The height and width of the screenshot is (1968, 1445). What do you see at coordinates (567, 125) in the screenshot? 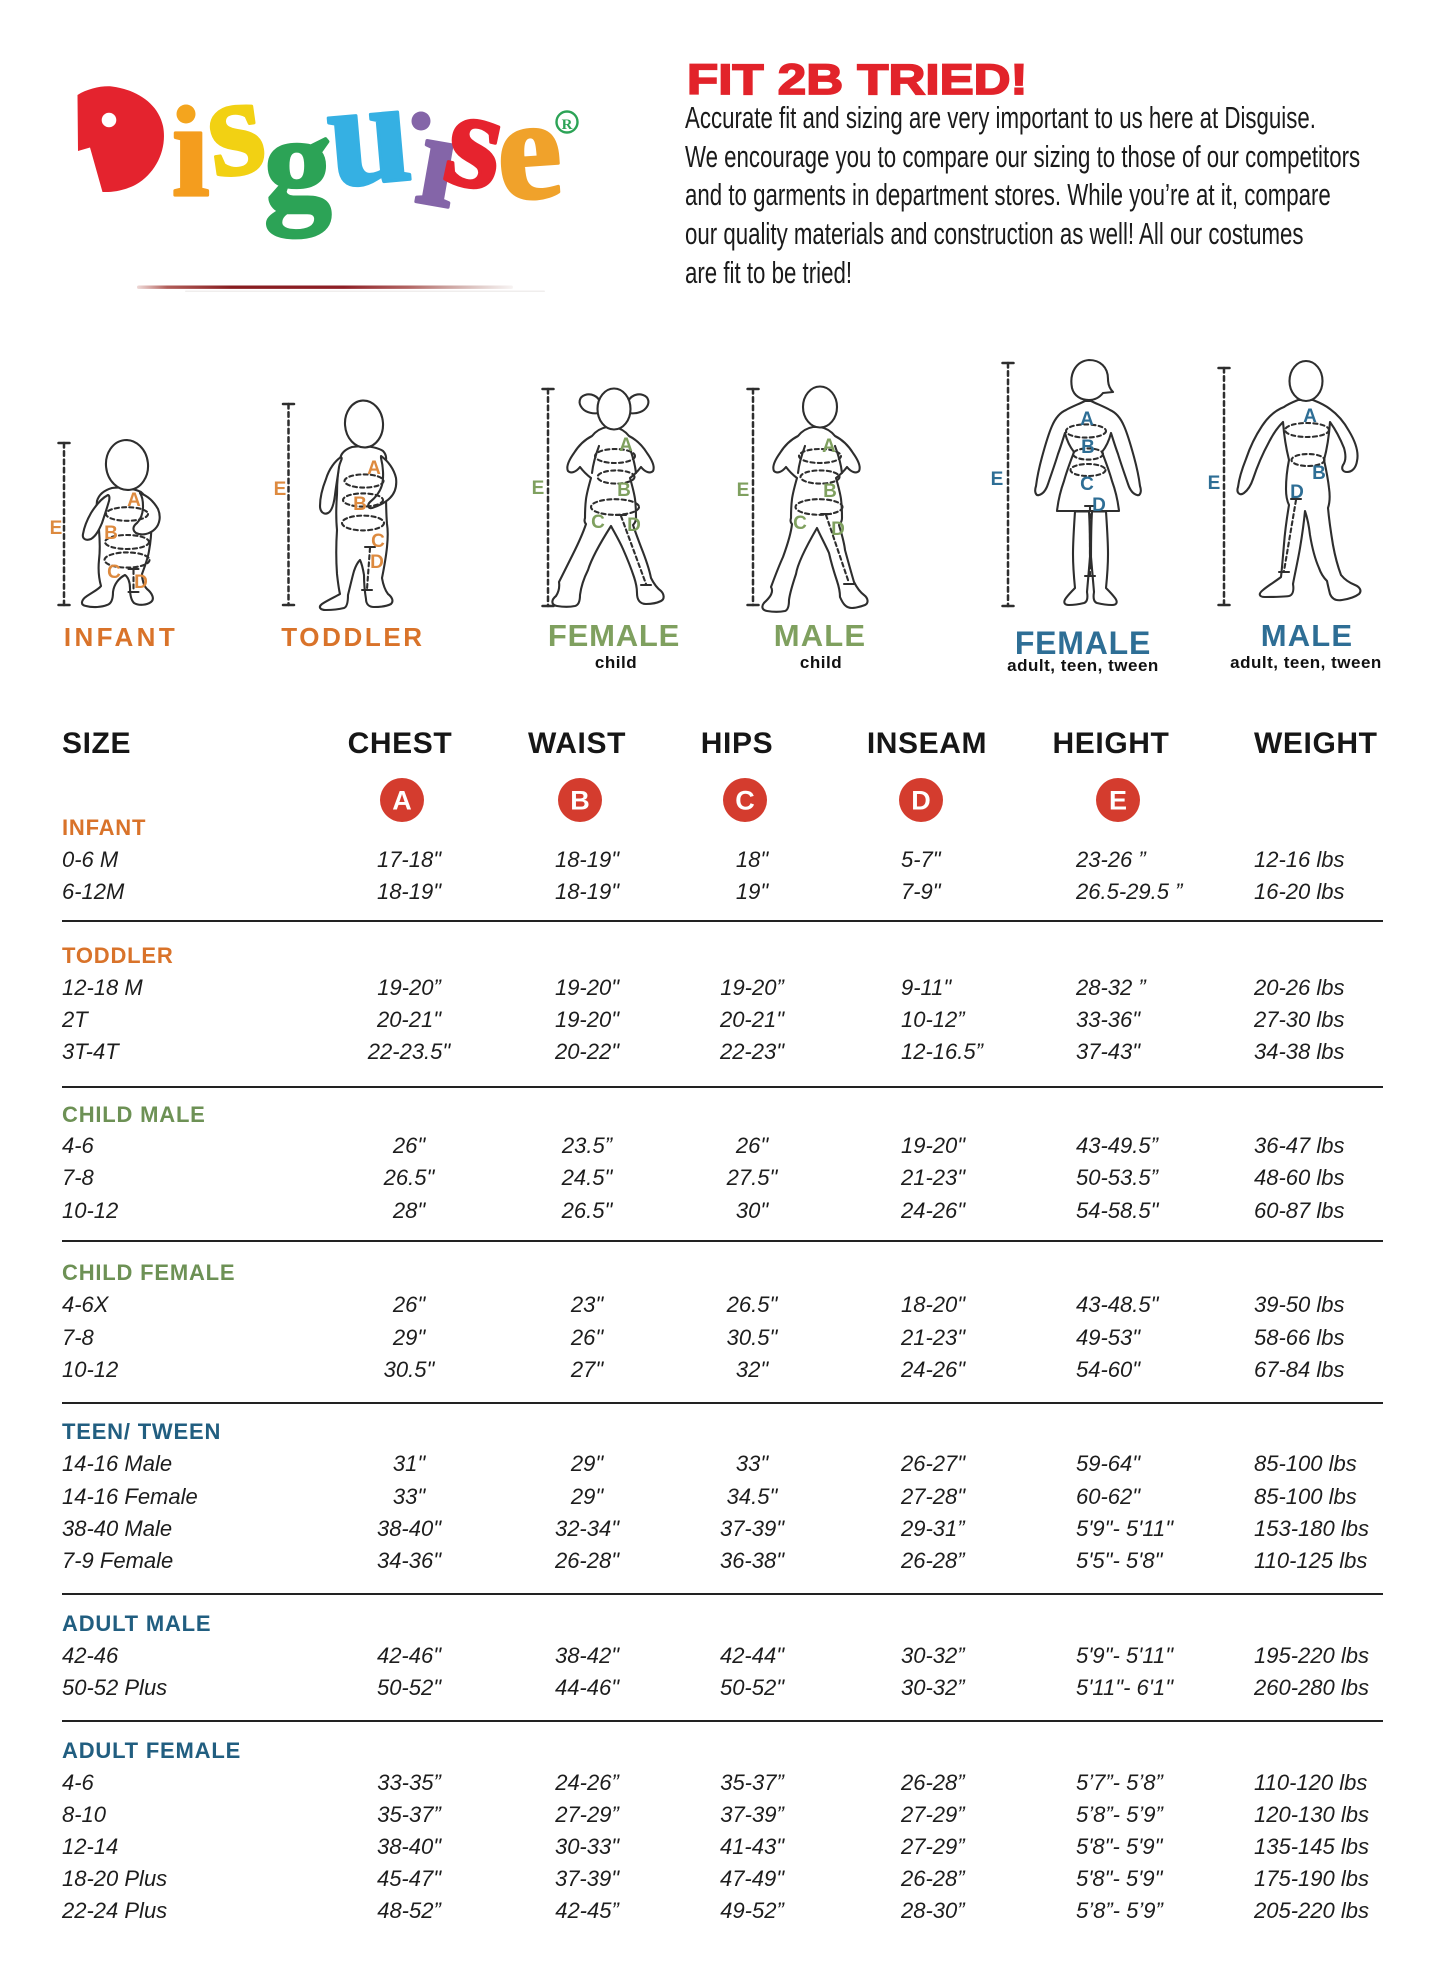
I see `svg-text: R` at bounding box center [567, 125].